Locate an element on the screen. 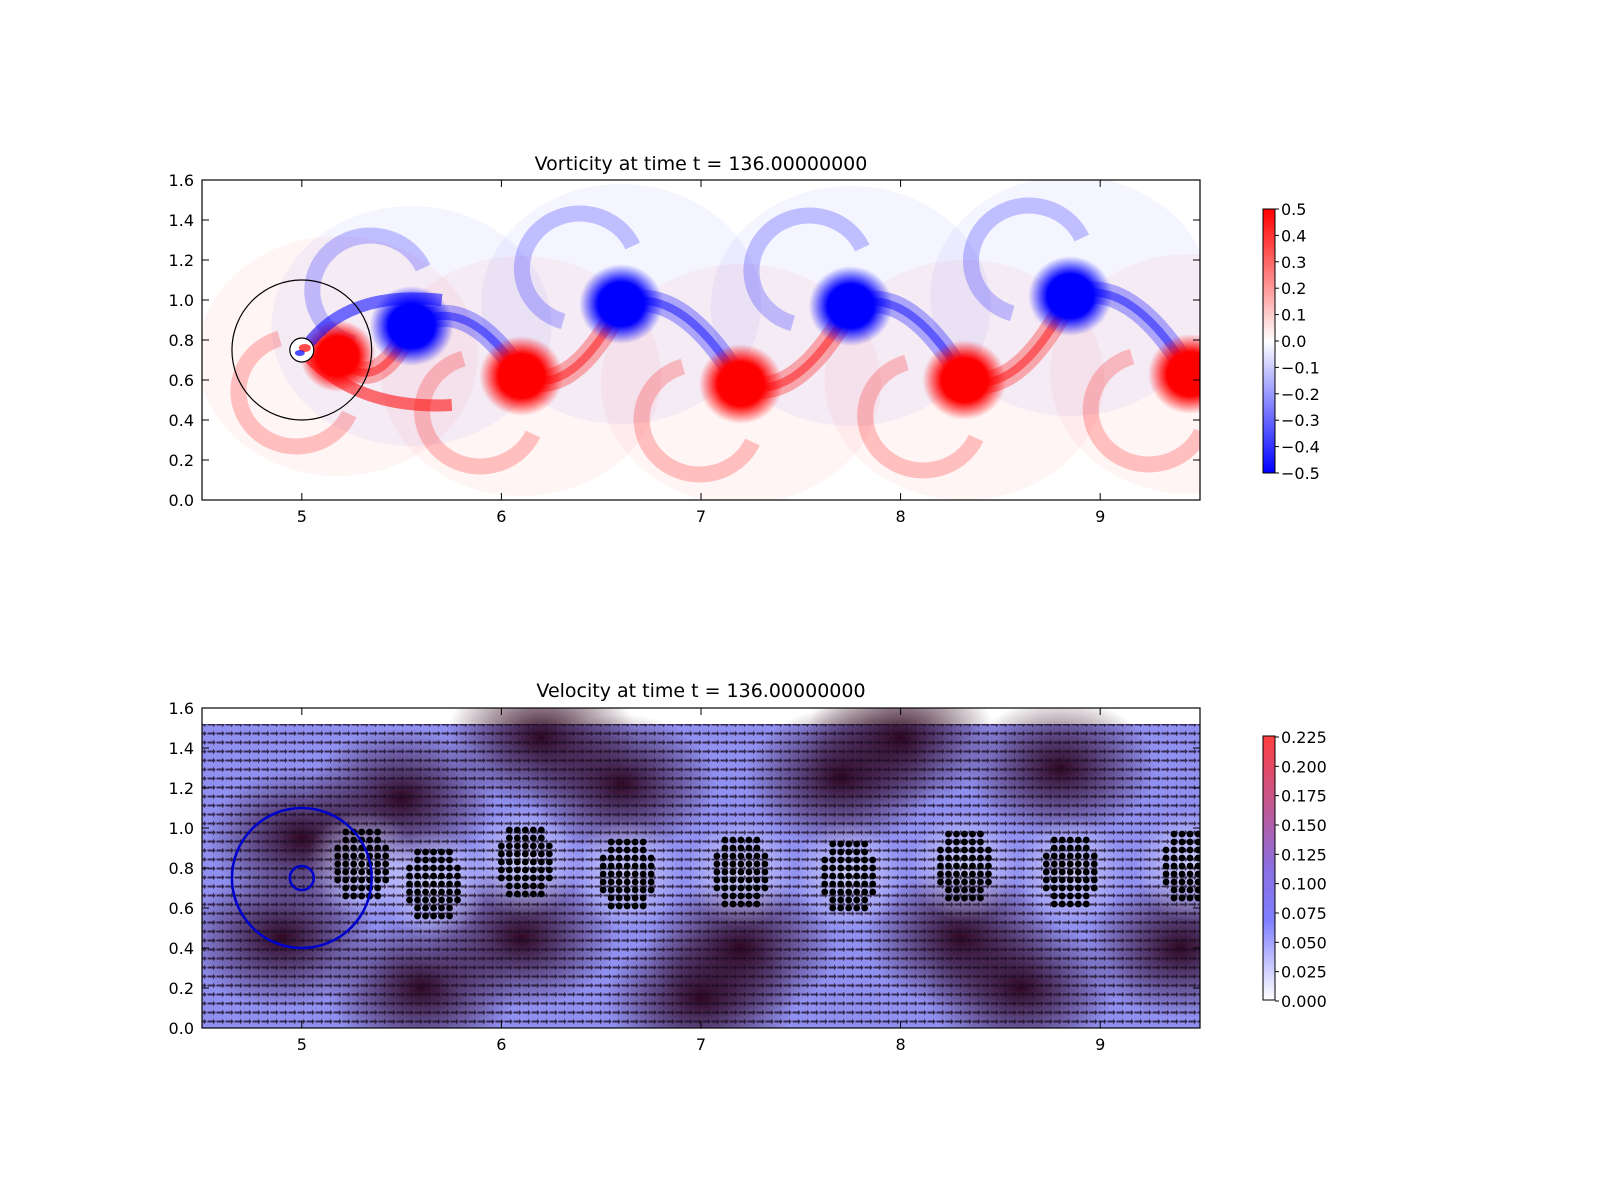 This screenshot has height=1200, width=1600. colorbar-tick-label: 0.150 is located at coordinates (1304, 825).